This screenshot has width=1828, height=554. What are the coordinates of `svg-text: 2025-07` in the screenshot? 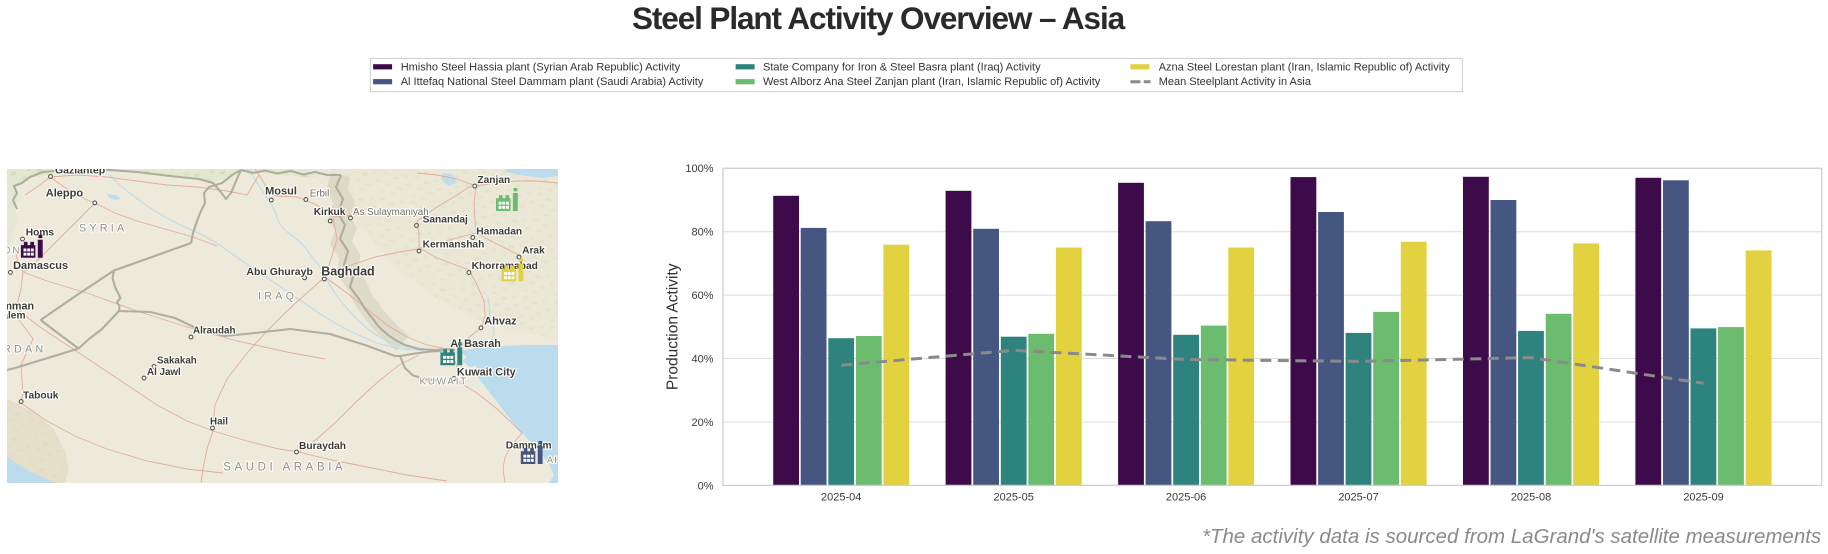 It's located at (1358, 497).